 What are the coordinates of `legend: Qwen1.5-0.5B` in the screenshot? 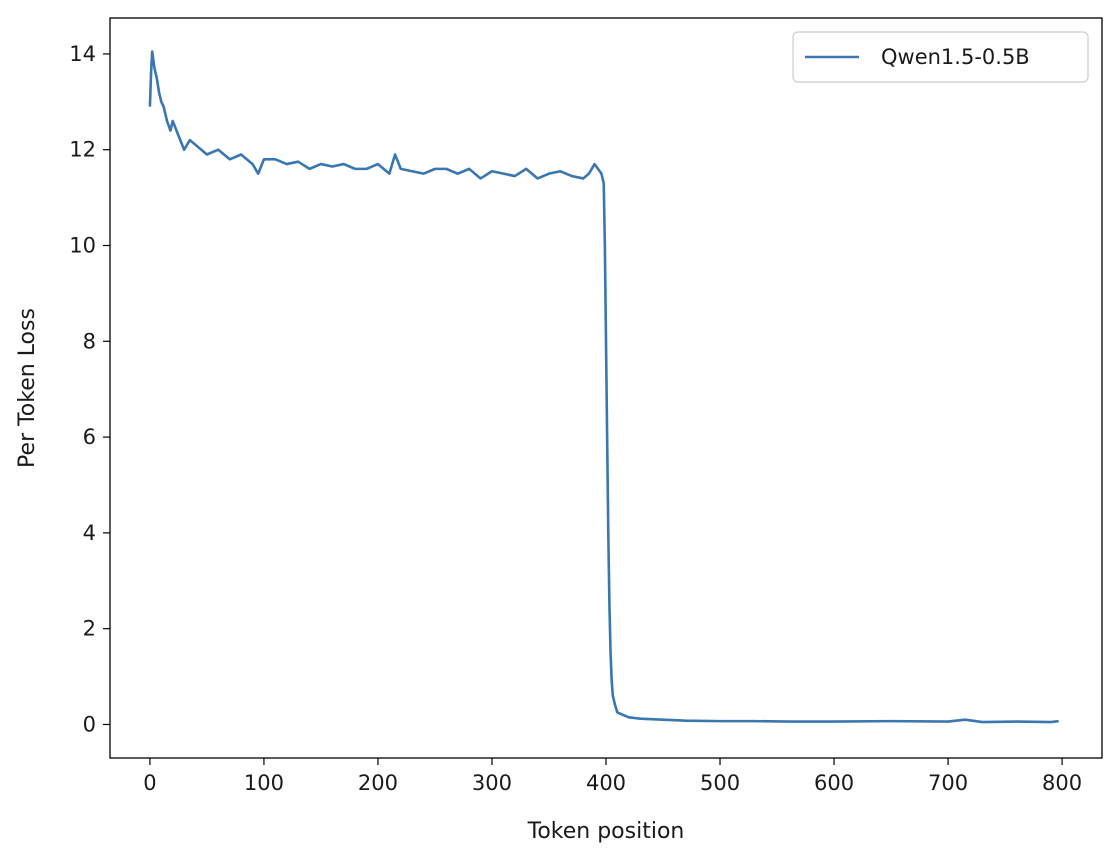 It's located at (940, 57).